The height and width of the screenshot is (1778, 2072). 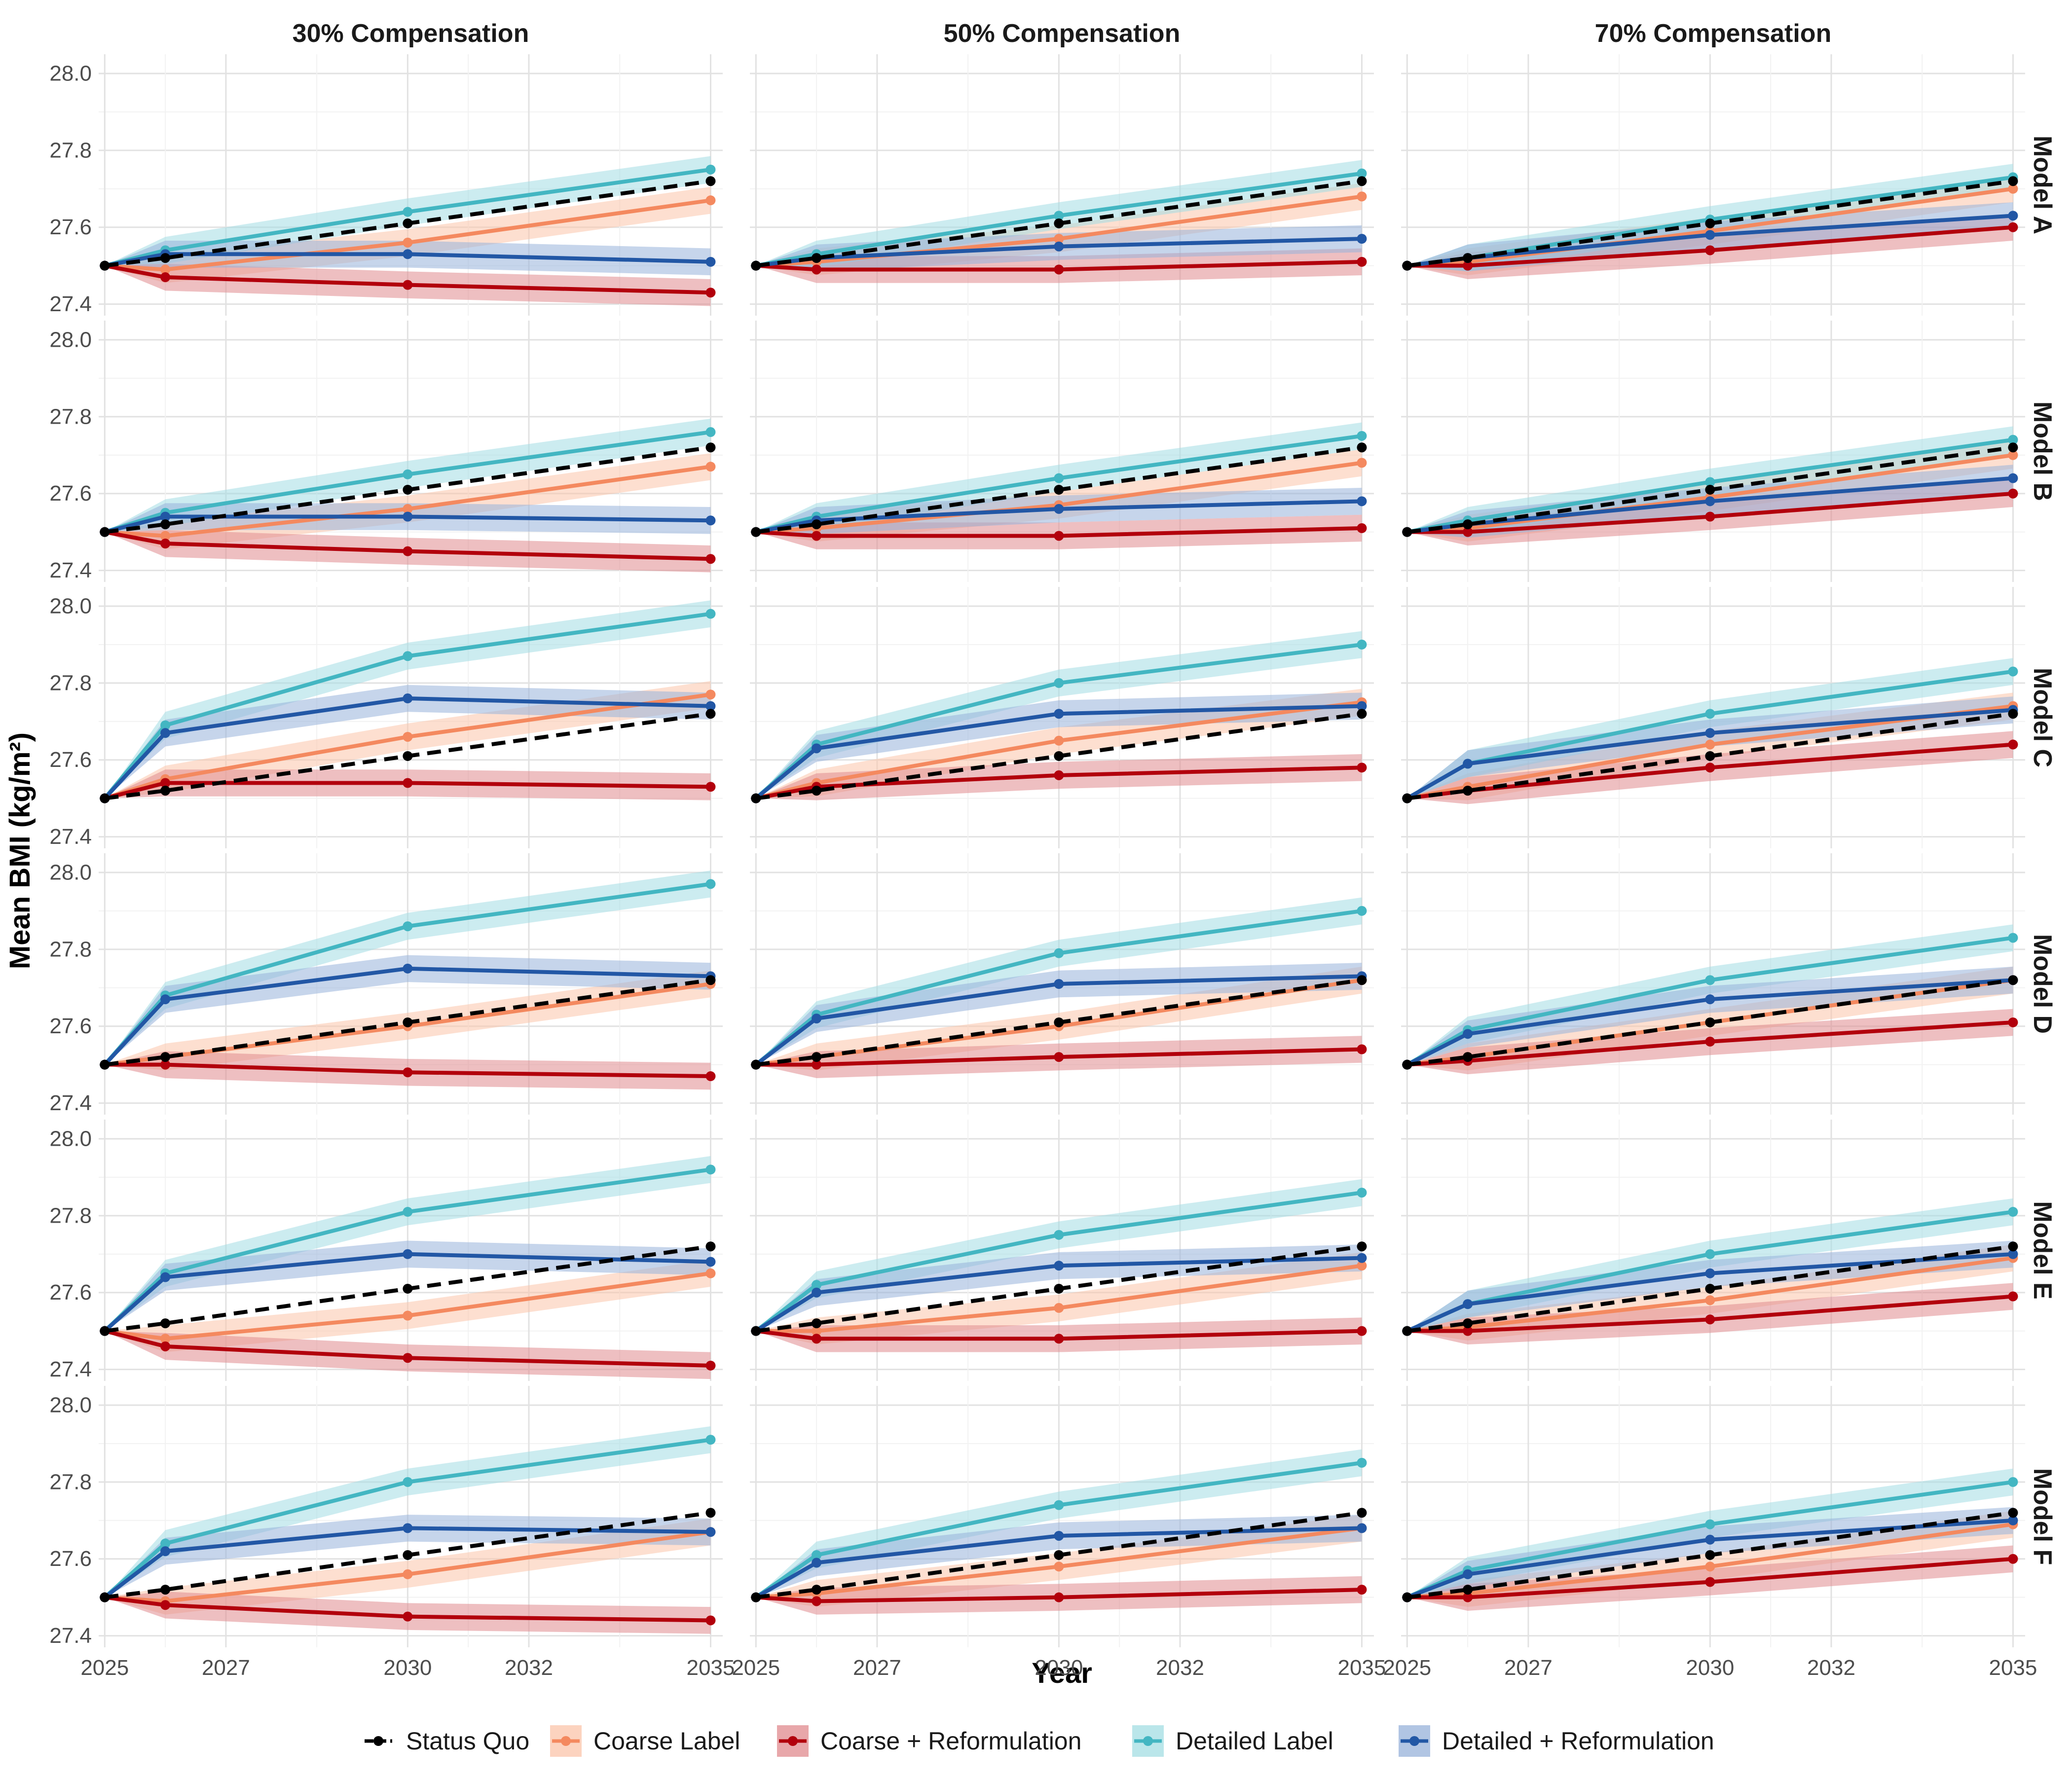 What do you see at coordinates (1713, 185) in the screenshot?
I see `panel-model-a-70-compensation` at bounding box center [1713, 185].